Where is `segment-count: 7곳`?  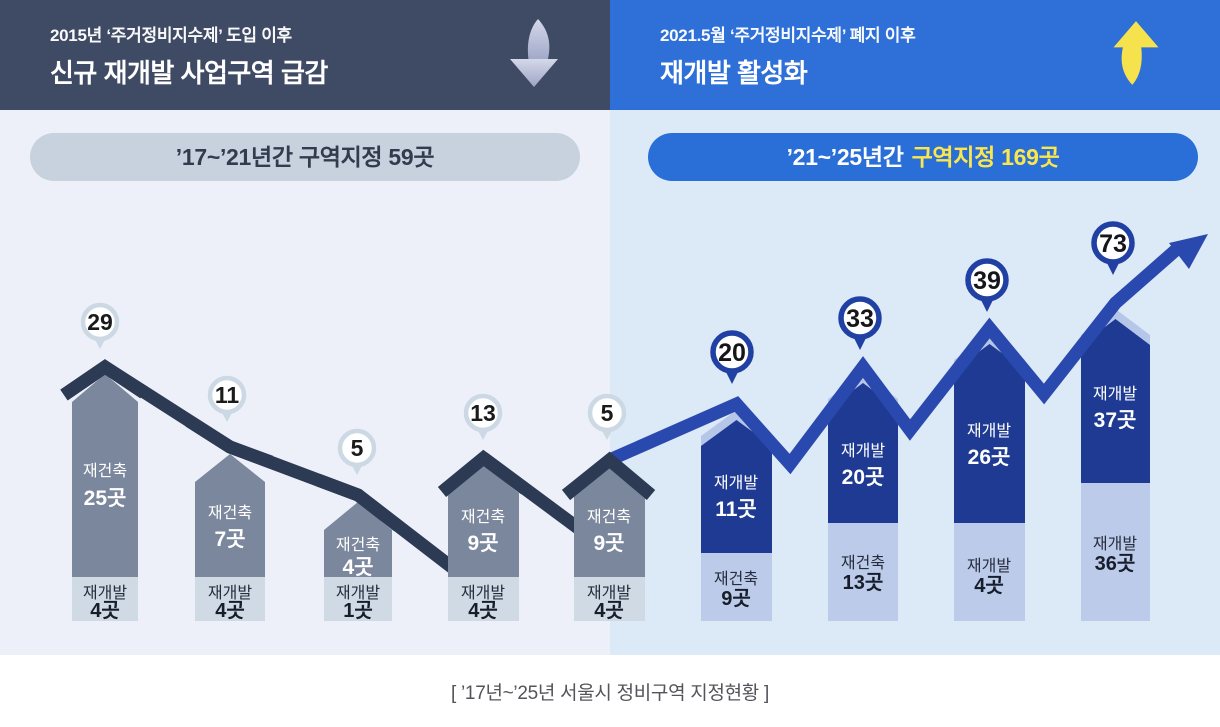
segment-count: 7곳 is located at coordinates (230, 539).